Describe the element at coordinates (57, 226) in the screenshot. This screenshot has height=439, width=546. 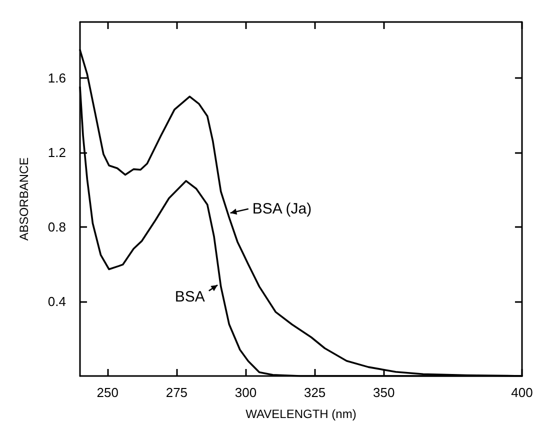
I see `y-tick-label: 0.8` at that location.